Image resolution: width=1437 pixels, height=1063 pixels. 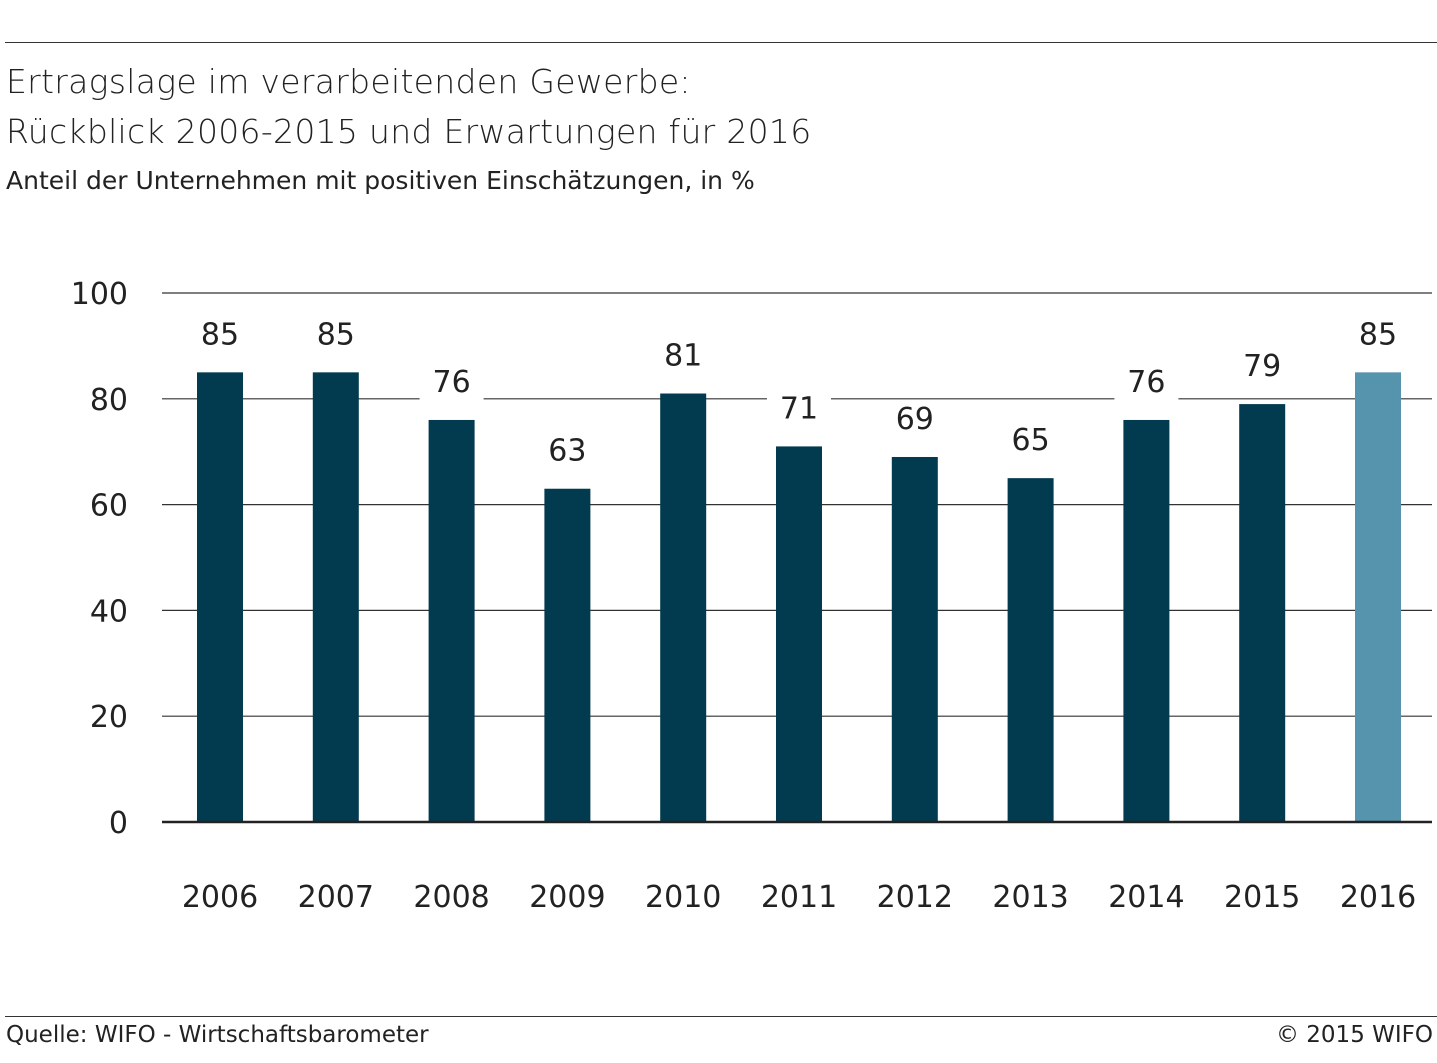 I want to click on copyright-note: © 2015 WIFO, so click(x=1354, y=1035).